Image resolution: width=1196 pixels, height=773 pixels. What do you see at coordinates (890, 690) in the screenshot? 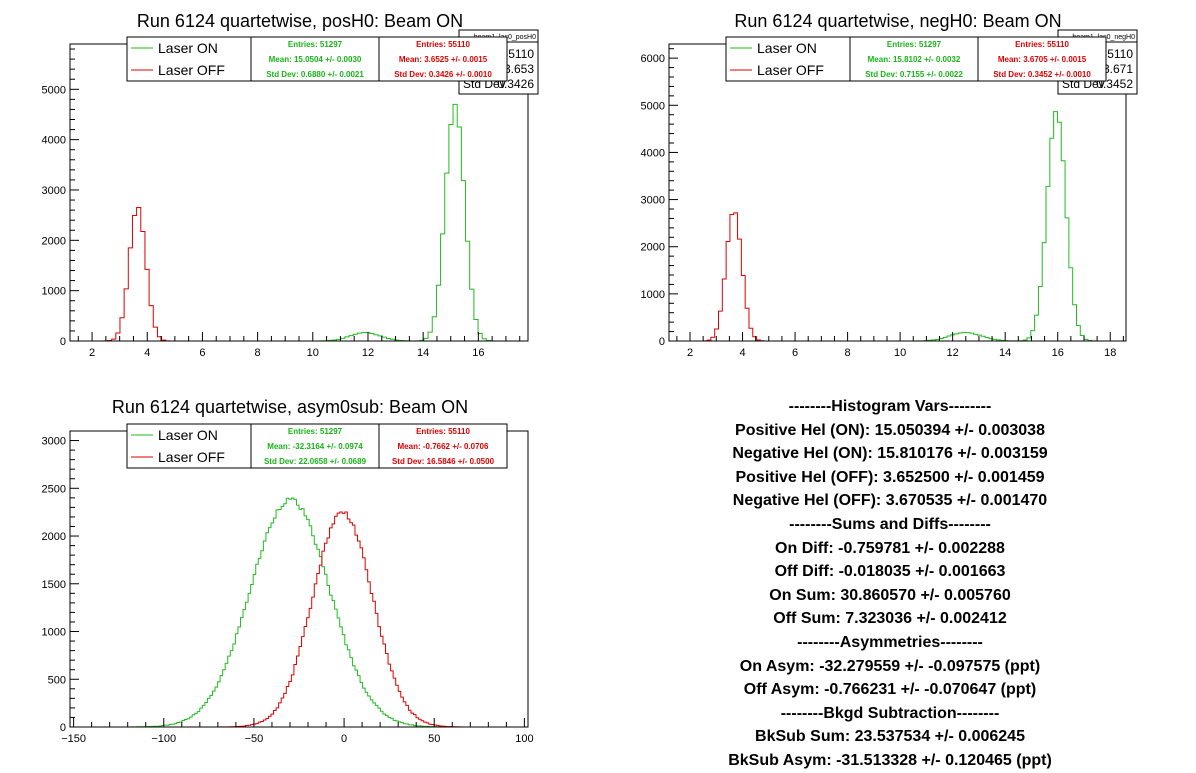
I see `vars-line: Off Asym: -0.766231 +/- -0.070647 (ppt)` at bounding box center [890, 690].